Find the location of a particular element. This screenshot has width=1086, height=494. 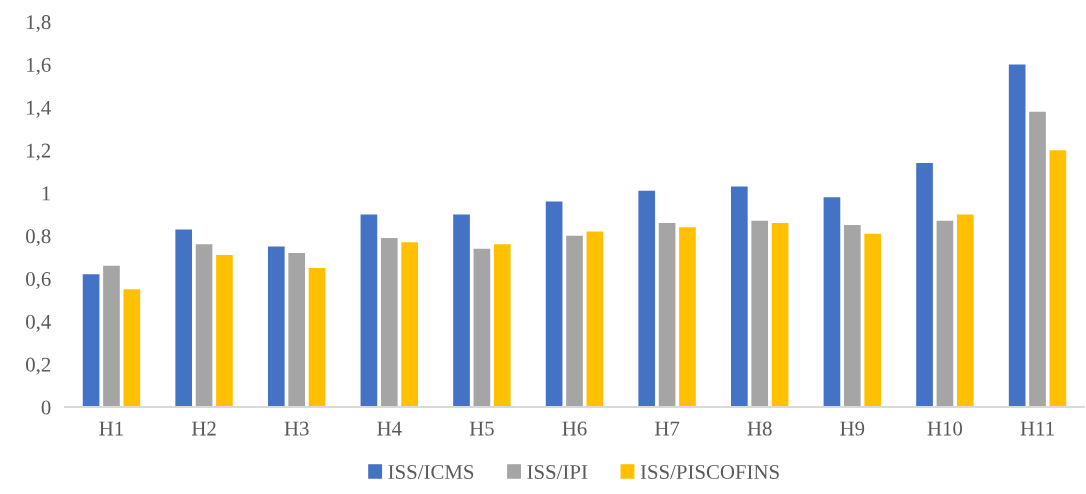

legend-label: ISS/PISCOFINS is located at coordinates (709, 472).